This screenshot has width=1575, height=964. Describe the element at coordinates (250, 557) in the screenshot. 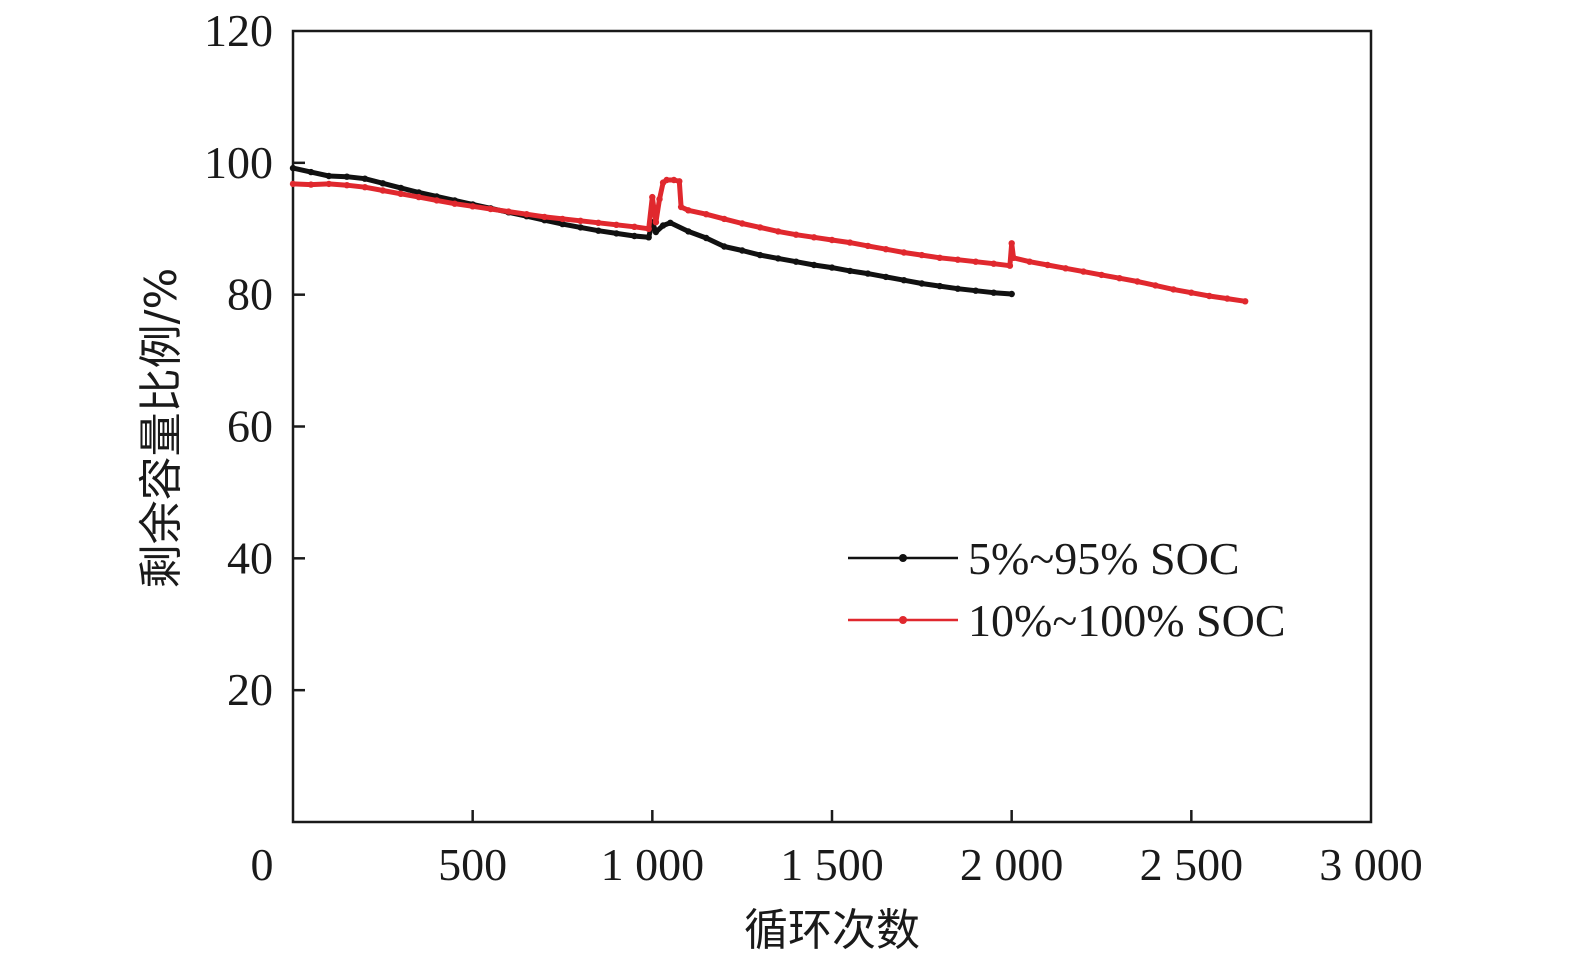

I see `y-tick-label: 40` at that location.